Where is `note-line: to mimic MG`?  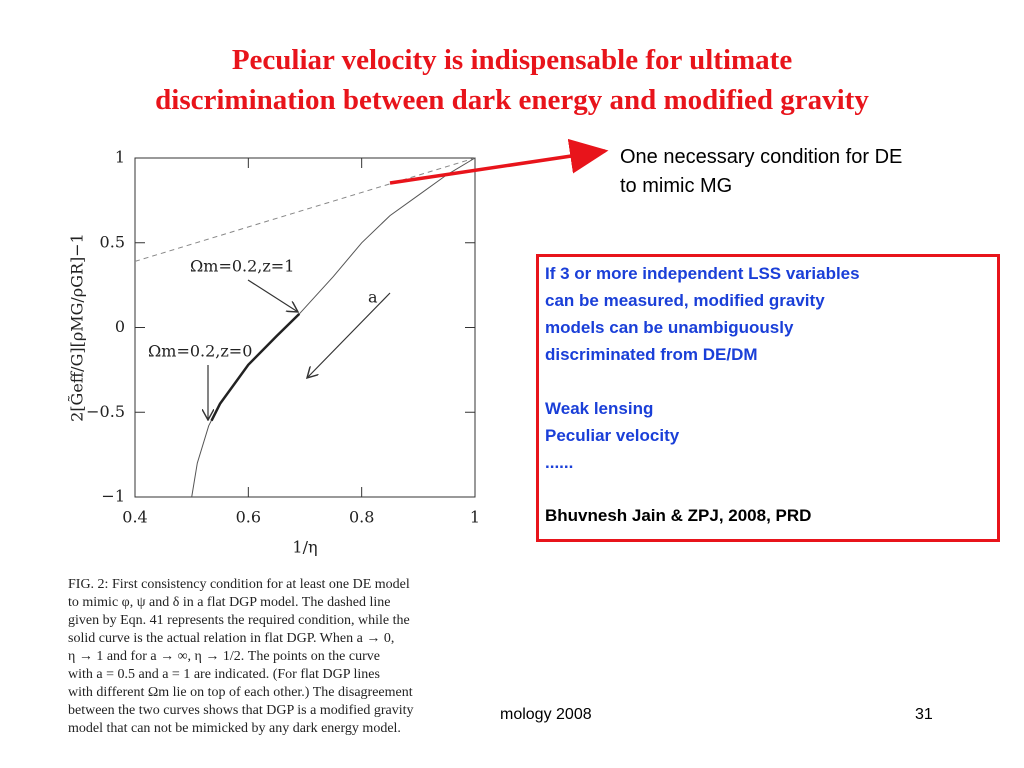
note-line: to mimic MG is located at coordinates (676, 186).